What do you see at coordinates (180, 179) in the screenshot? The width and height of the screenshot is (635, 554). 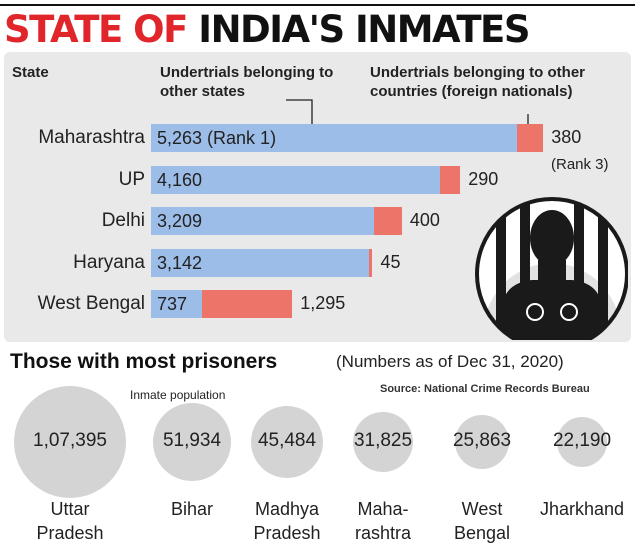 I see `bar-other-states-value: 4,160` at bounding box center [180, 179].